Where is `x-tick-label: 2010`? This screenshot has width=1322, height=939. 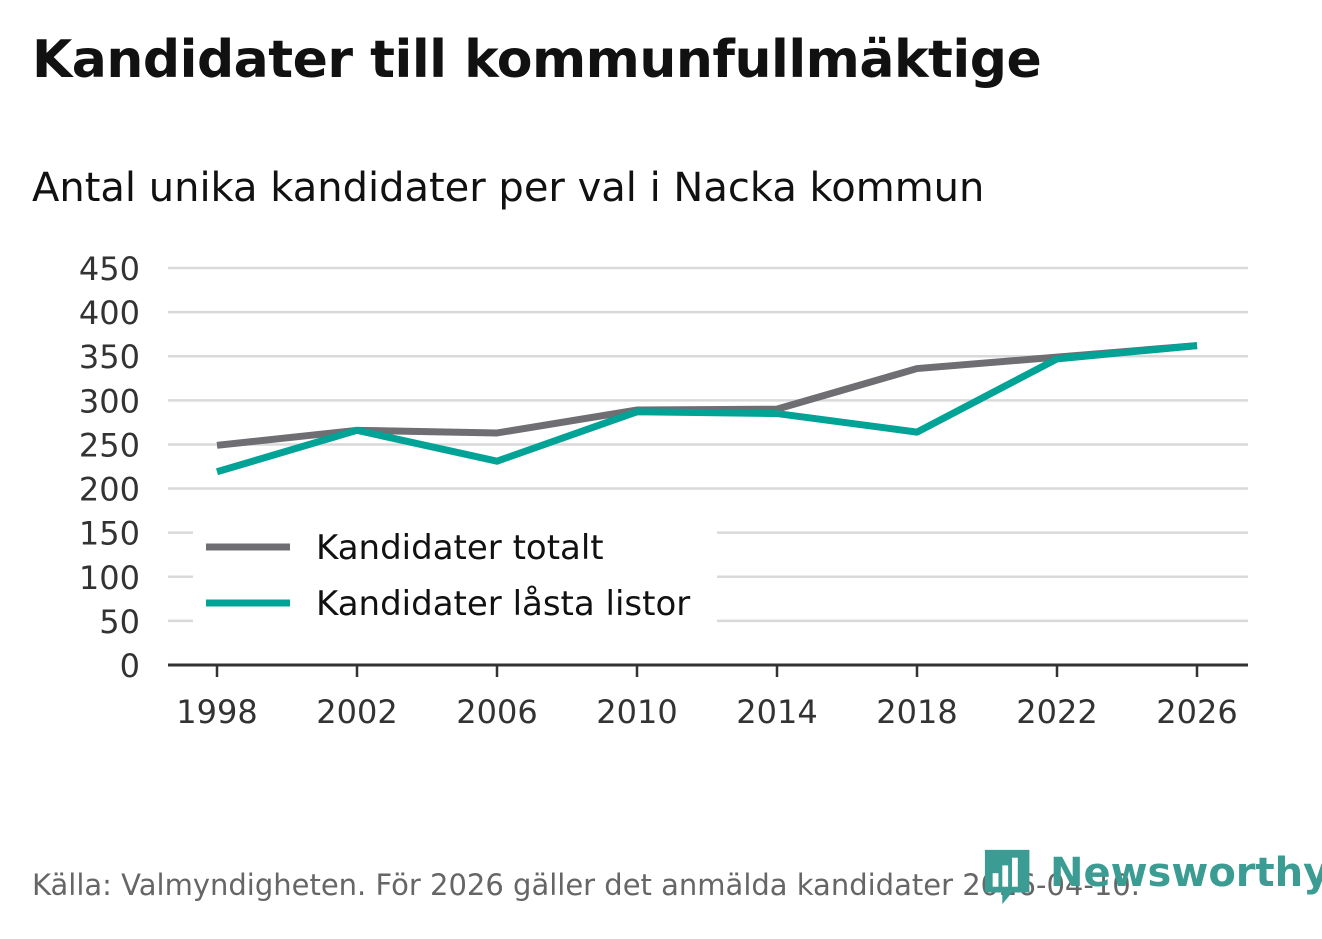 x-tick-label: 2010 is located at coordinates (636, 712).